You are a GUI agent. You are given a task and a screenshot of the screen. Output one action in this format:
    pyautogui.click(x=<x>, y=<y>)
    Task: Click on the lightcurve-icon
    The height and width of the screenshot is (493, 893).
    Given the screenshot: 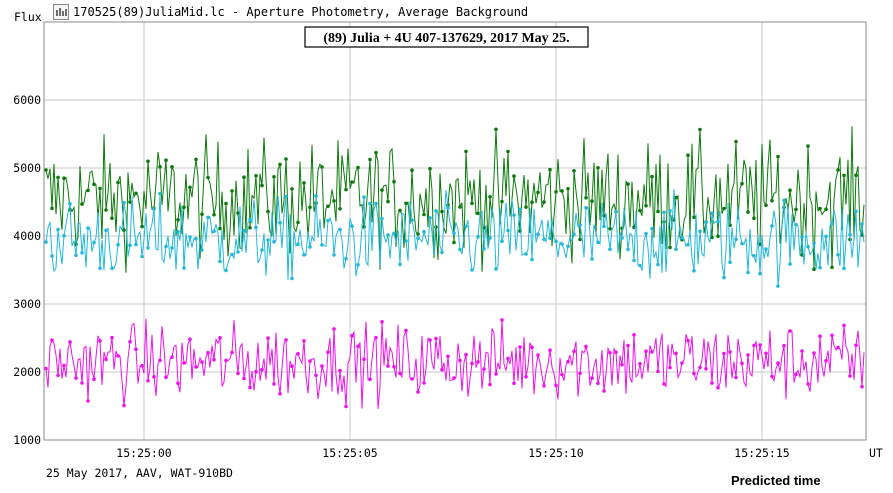 What is the action you would take?
    pyautogui.click(x=61, y=12)
    